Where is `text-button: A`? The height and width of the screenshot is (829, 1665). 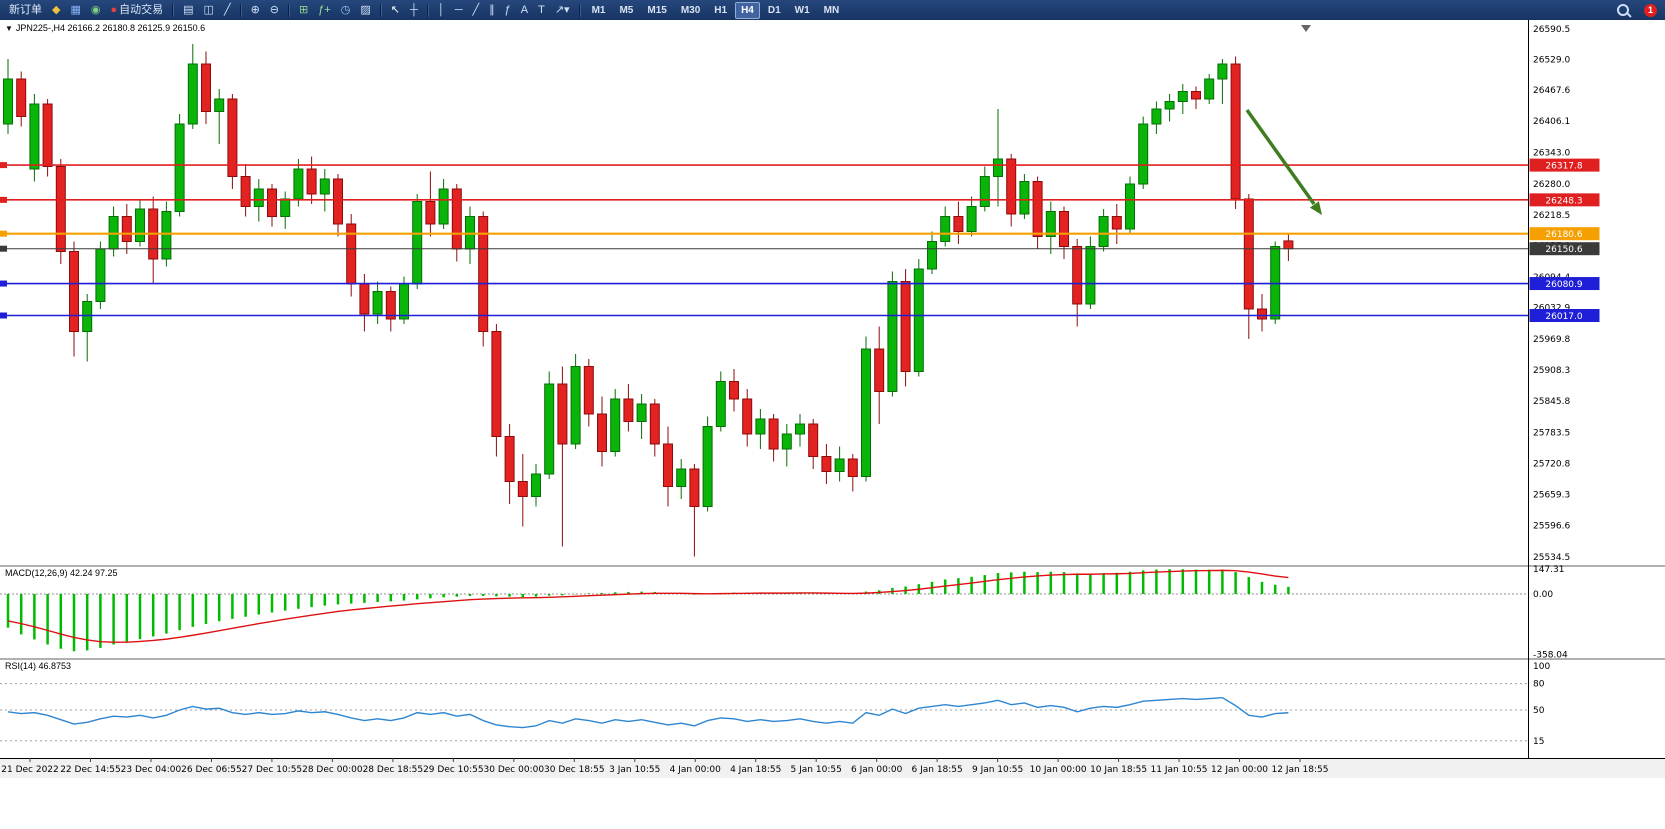 text-button: A is located at coordinates (524, 10).